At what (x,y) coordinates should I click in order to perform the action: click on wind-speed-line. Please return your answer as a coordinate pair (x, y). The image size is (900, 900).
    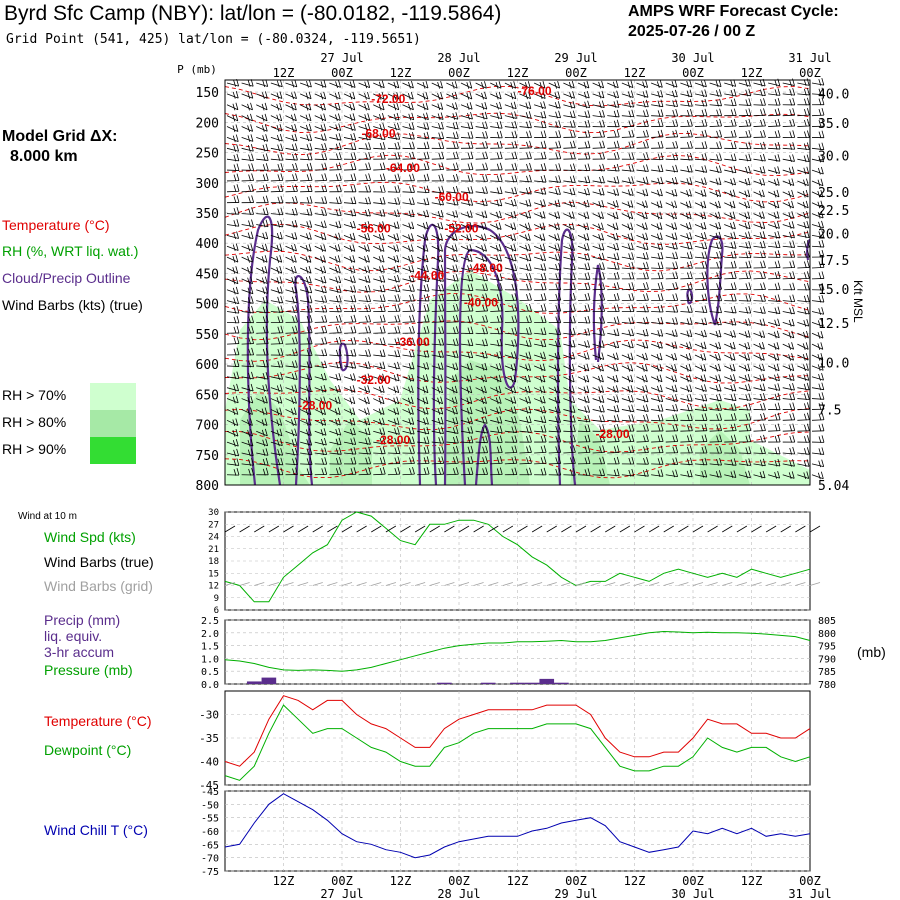
    Looking at the image, I should click on (517, 557).